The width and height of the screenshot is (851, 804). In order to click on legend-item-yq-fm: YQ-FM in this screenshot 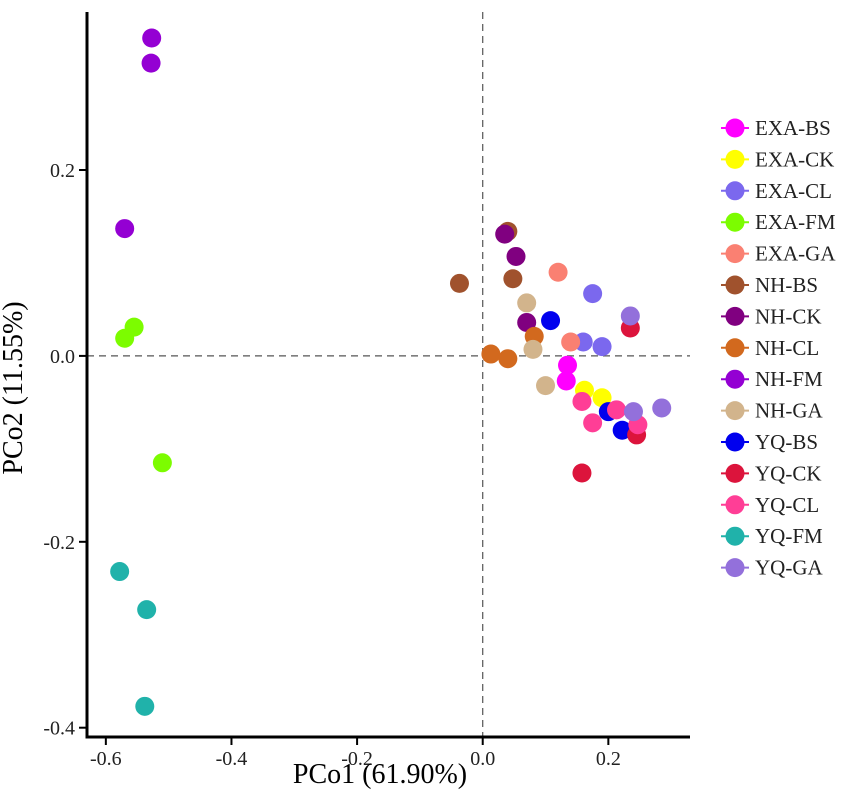, I will do `click(772, 536)`.